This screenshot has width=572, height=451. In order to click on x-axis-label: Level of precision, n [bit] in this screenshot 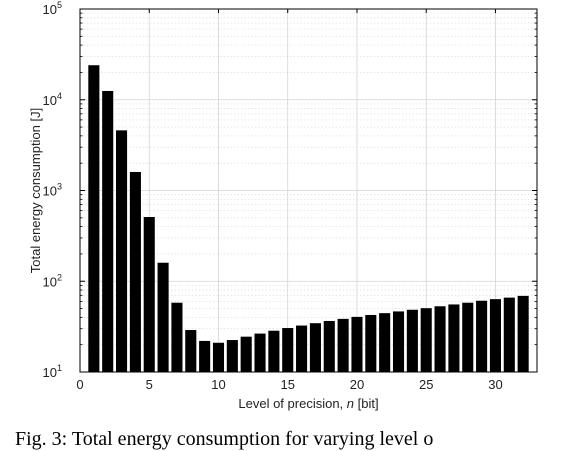, I will do `click(308, 403)`.